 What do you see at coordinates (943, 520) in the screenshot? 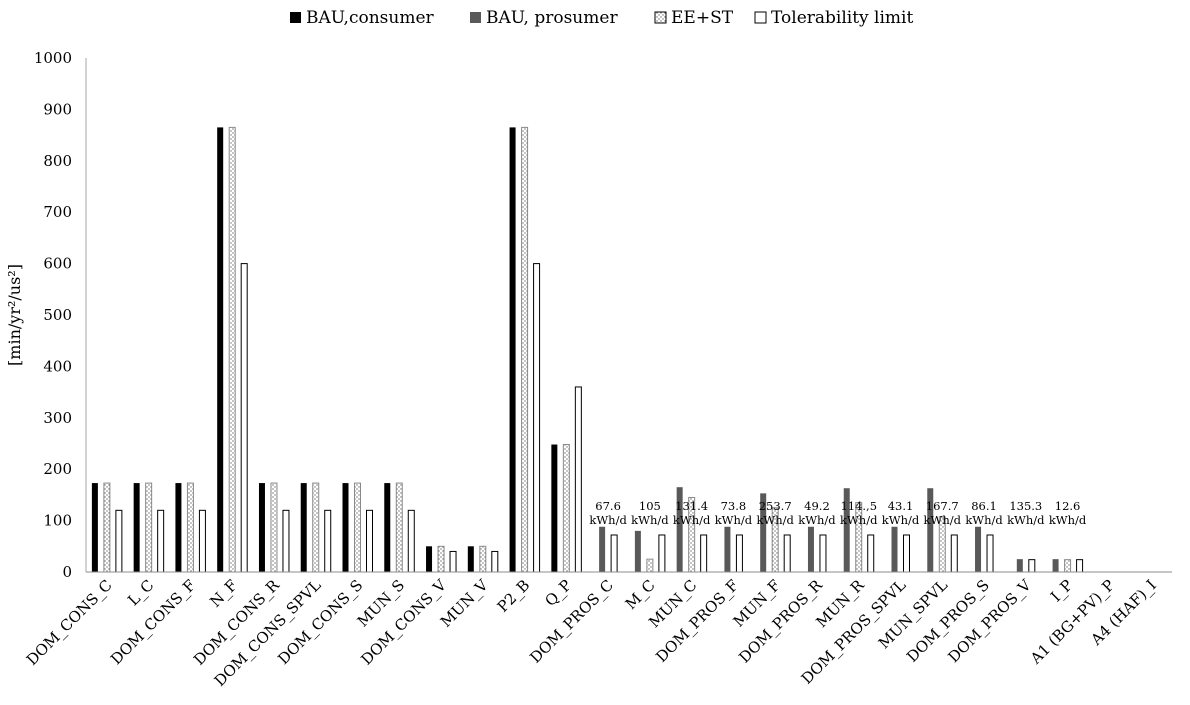
I see `annotation-unit-mun-spvl: kWh/d` at bounding box center [943, 520].